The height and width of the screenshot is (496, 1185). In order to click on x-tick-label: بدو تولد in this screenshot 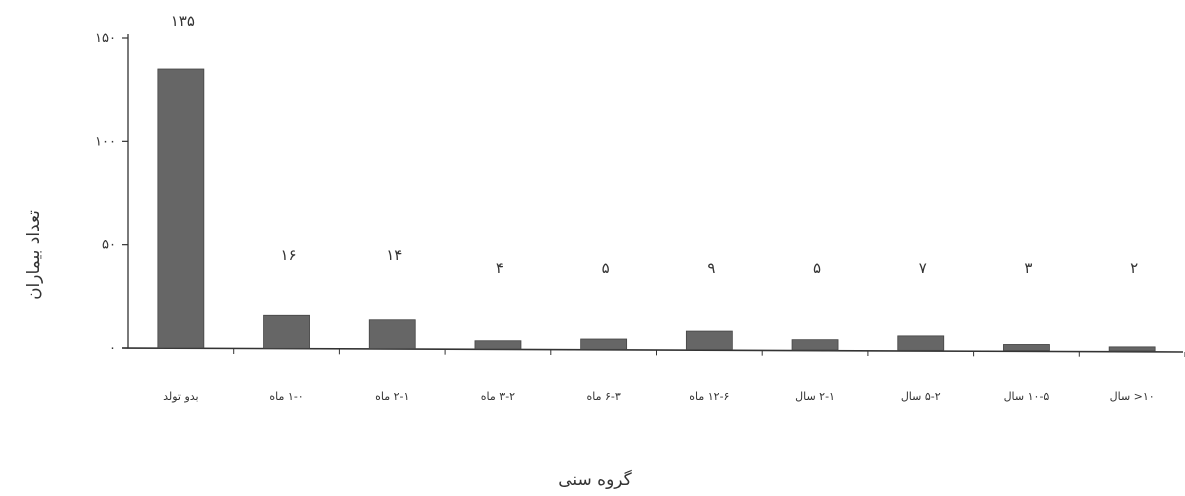, I will do `click(181, 396)`.